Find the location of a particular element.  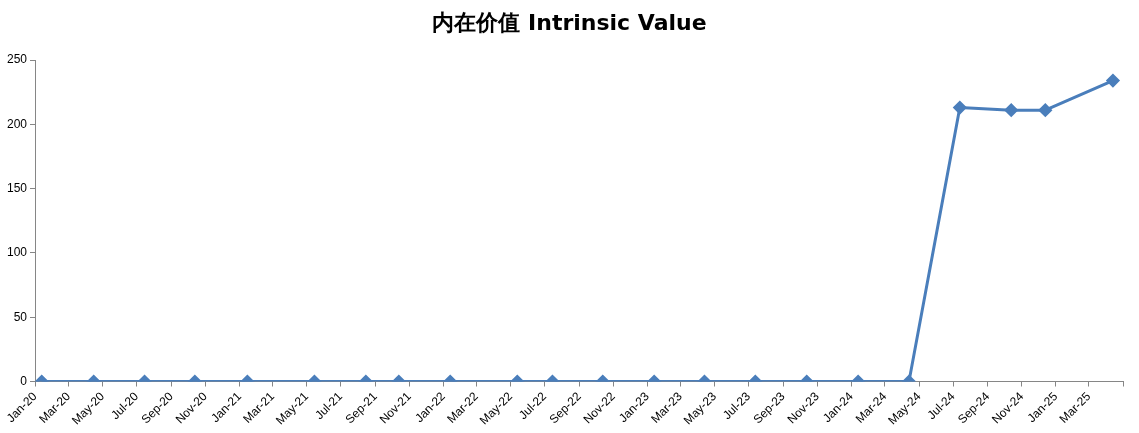

y-tick-label: 150 is located at coordinates (17, 187).